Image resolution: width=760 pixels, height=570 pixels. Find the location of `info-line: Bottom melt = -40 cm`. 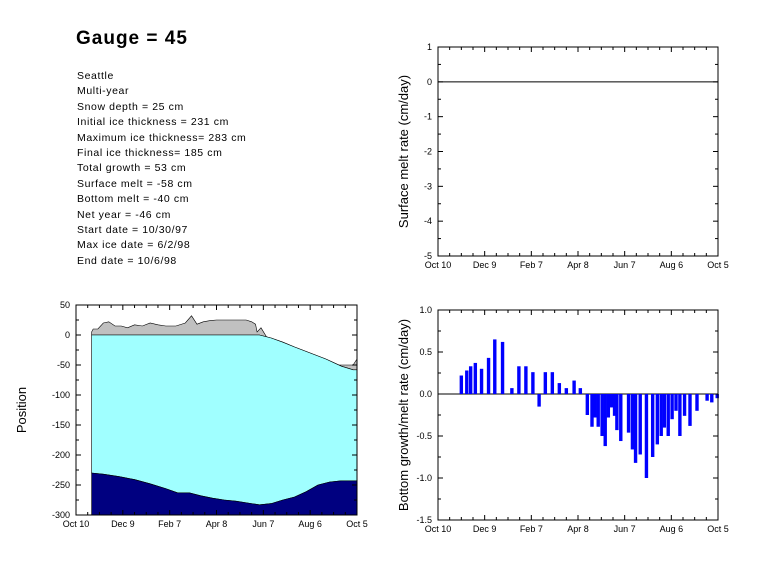

info-line: Bottom melt = -40 cm is located at coordinates (133, 199).